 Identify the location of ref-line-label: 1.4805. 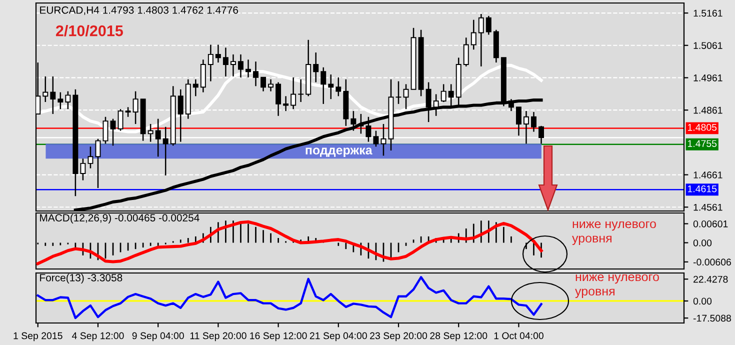
(702, 127).